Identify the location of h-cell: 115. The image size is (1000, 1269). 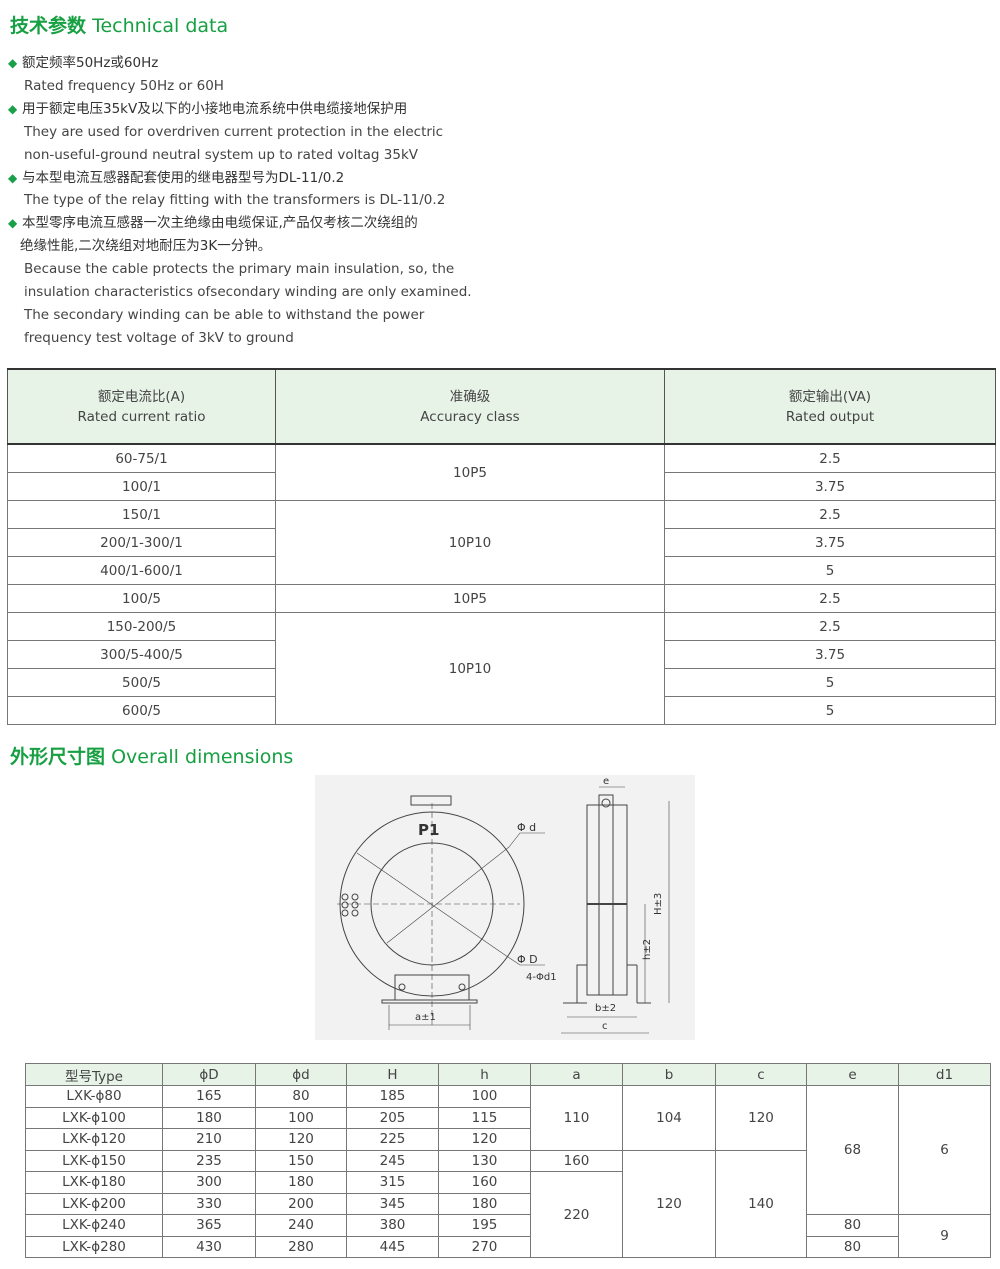
(484, 1117).